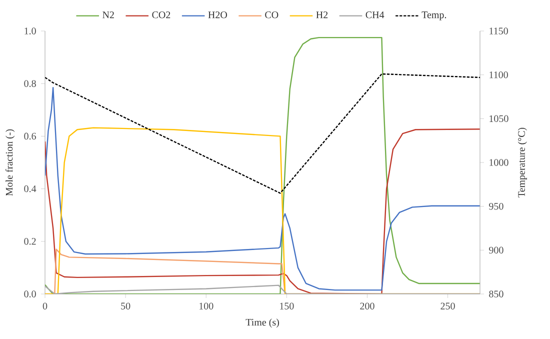  I want to click on x-tick-label: 250, so click(447, 306).